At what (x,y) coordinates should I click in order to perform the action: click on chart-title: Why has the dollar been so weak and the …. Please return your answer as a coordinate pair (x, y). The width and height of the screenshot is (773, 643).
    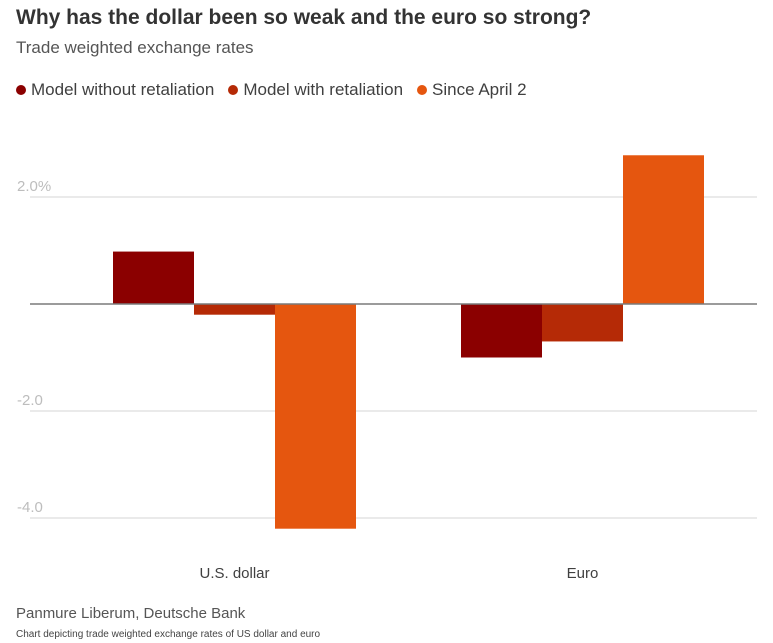
    Looking at the image, I should click on (304, 17).